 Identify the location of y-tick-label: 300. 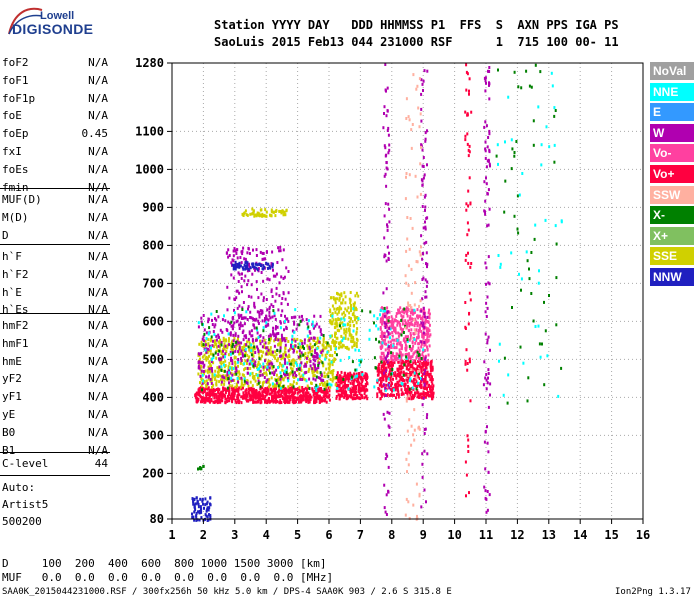
(153, 435).